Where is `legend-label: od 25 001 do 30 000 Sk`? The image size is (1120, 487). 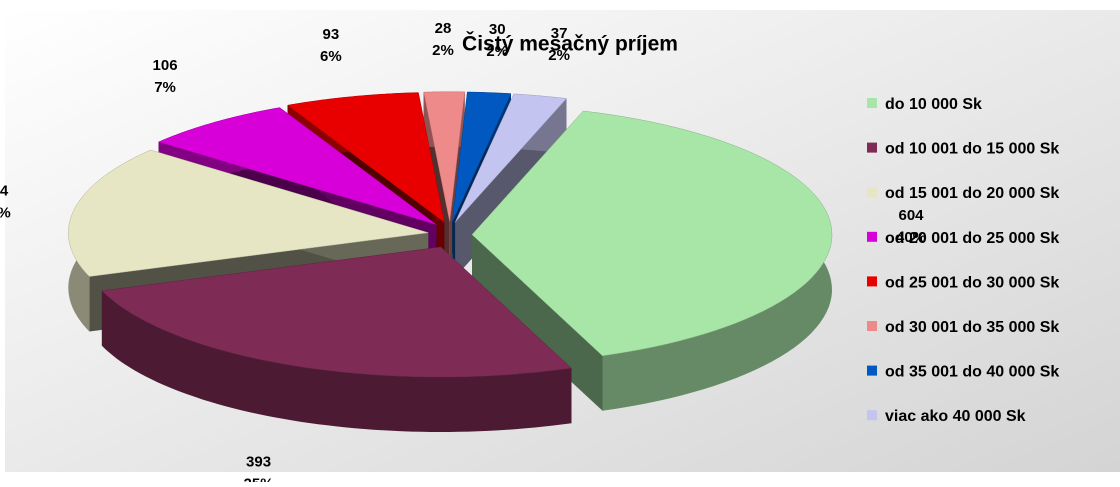 legend-label: od 25 001 do 30 000 Sk is located at coordinates (972, 282).